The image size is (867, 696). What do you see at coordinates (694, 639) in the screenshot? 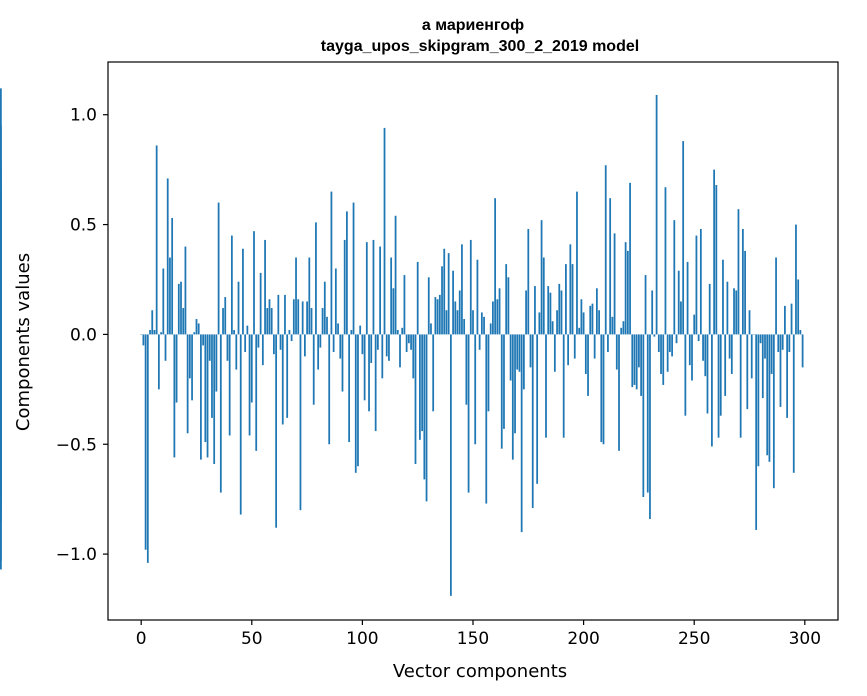
I see `x-tick-label: 250` at bounding box center [694, 639].